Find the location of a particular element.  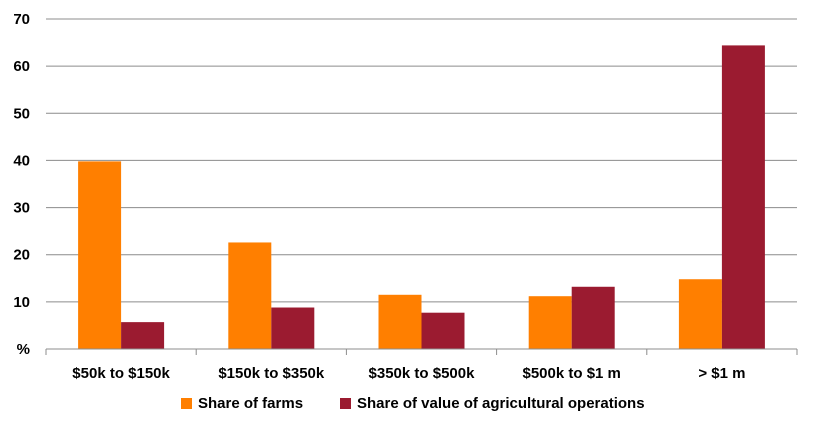

x-category-label: $350k to $500k is located at coordinates (422, 373).